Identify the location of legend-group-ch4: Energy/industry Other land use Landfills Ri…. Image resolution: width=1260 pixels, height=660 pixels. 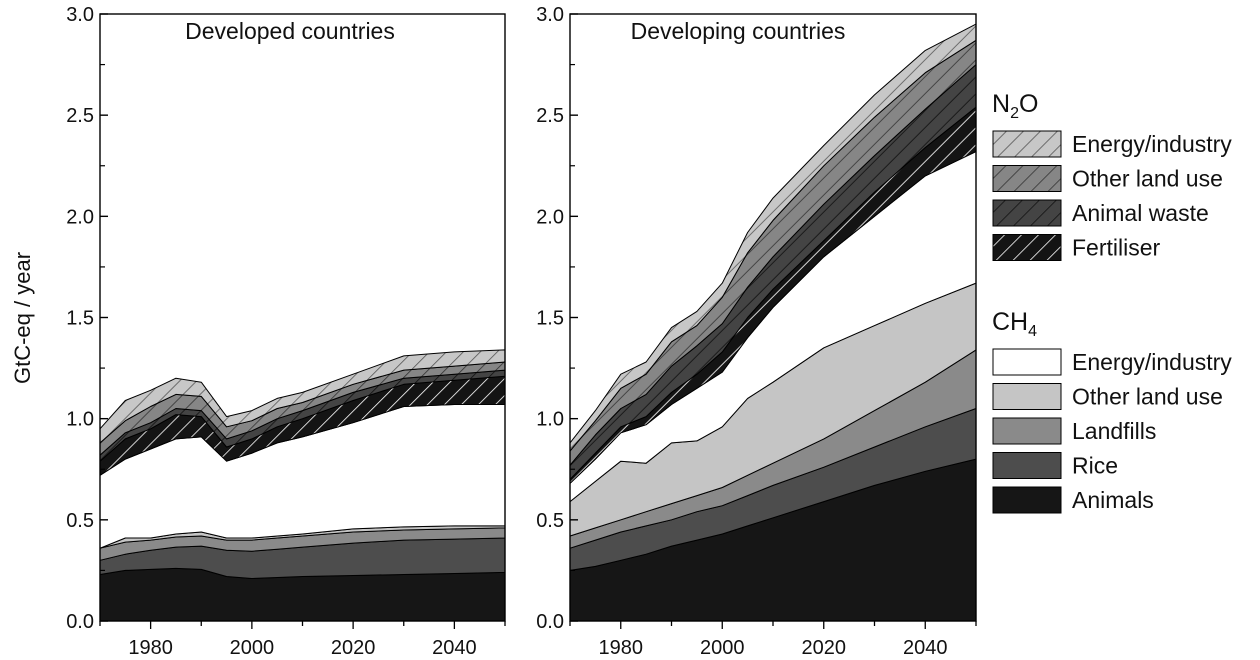
(1112, 431).